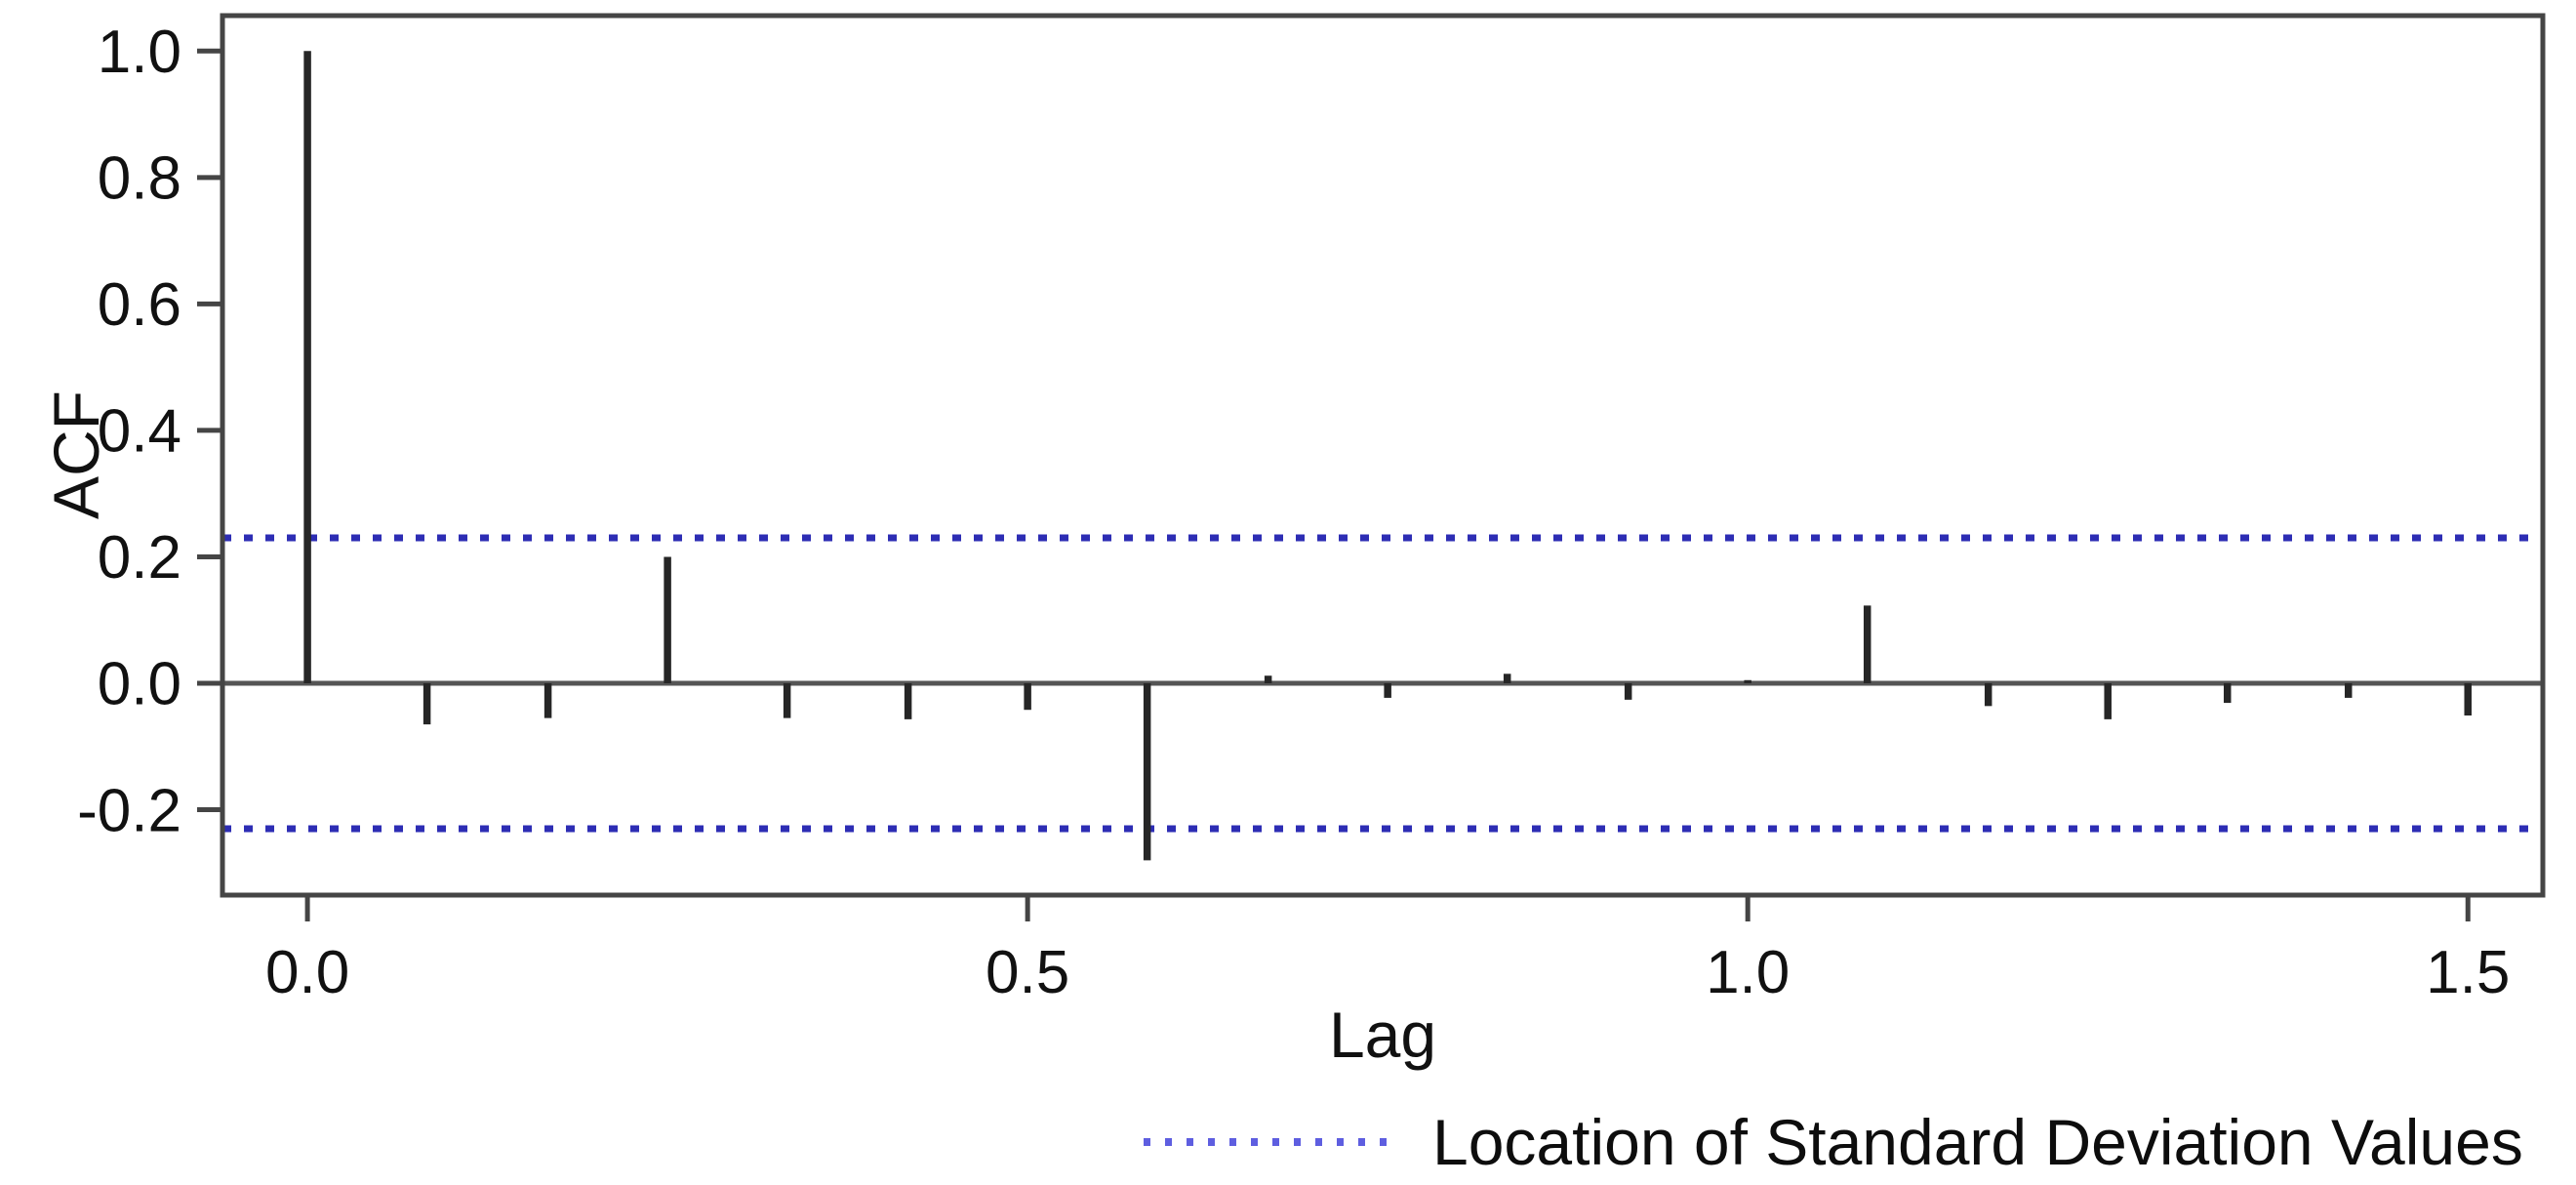 The width and height of the screenshot is (2576, 1185). What do you see at coordinates (129, 810) in the screenshot?
I see `y-tick-label: -0.2` at bounding box center [129, 810].